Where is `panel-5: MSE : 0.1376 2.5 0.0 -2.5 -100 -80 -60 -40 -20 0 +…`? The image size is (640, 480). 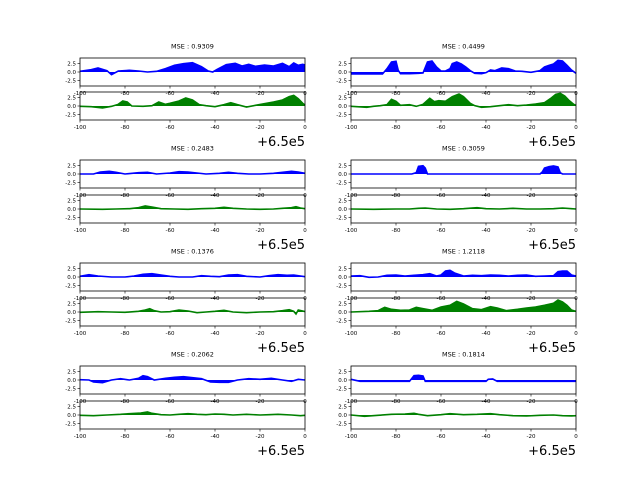 panel-5: MSE : 0.1376 2.5 0.0 -2.5 -100 -80 -60 -40 -20 0 +… is located at coordinates (186, 302).